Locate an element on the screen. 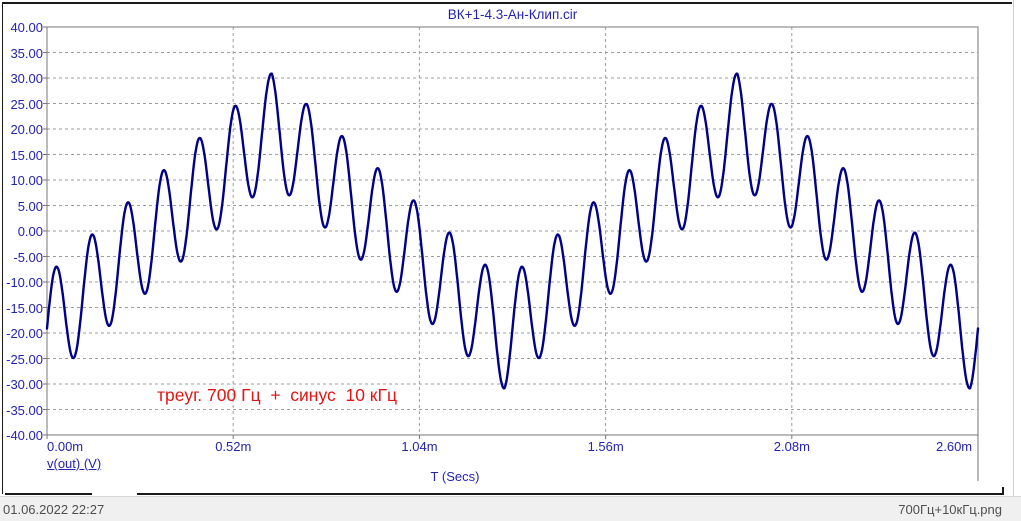 The image size is (1021, 521). y-tick-label: -25.00 is located at coordinates (24, 359).